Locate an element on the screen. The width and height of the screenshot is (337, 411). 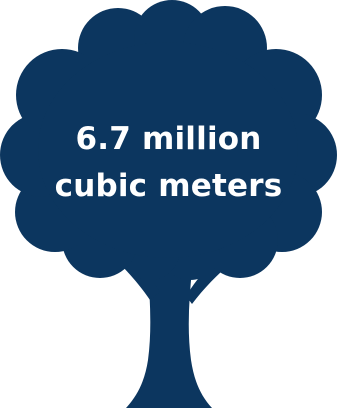
tree-label-line-1: 6.7 million is located at coordinates (168, 139).